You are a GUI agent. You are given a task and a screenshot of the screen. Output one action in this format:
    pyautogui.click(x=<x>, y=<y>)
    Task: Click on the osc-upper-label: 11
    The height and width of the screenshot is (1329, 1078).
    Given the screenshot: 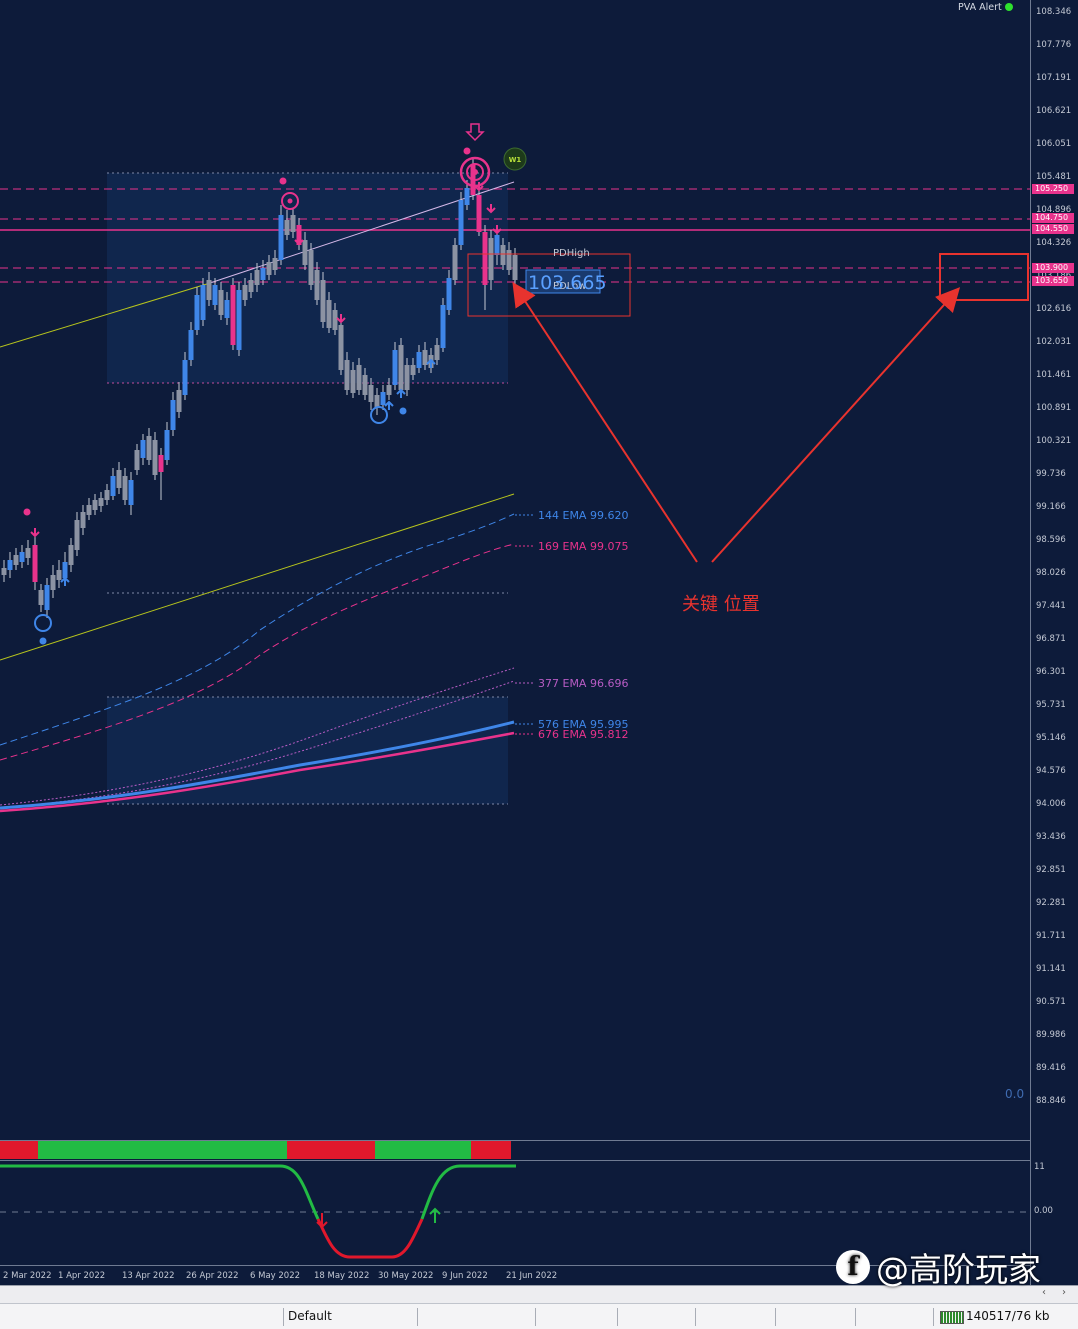 What is the action you would take?
    pyautogui.click(x=1039, y=1167)
    